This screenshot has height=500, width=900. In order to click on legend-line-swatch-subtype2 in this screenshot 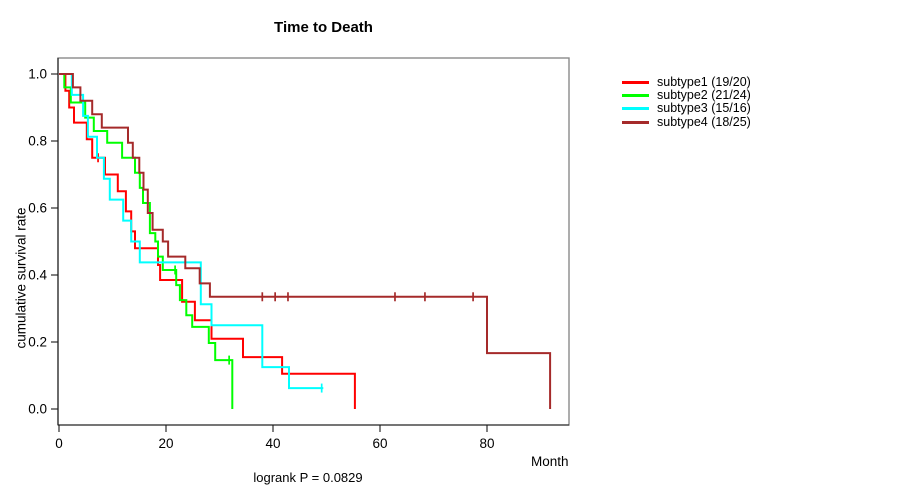, I will do `click(635, 96)`.